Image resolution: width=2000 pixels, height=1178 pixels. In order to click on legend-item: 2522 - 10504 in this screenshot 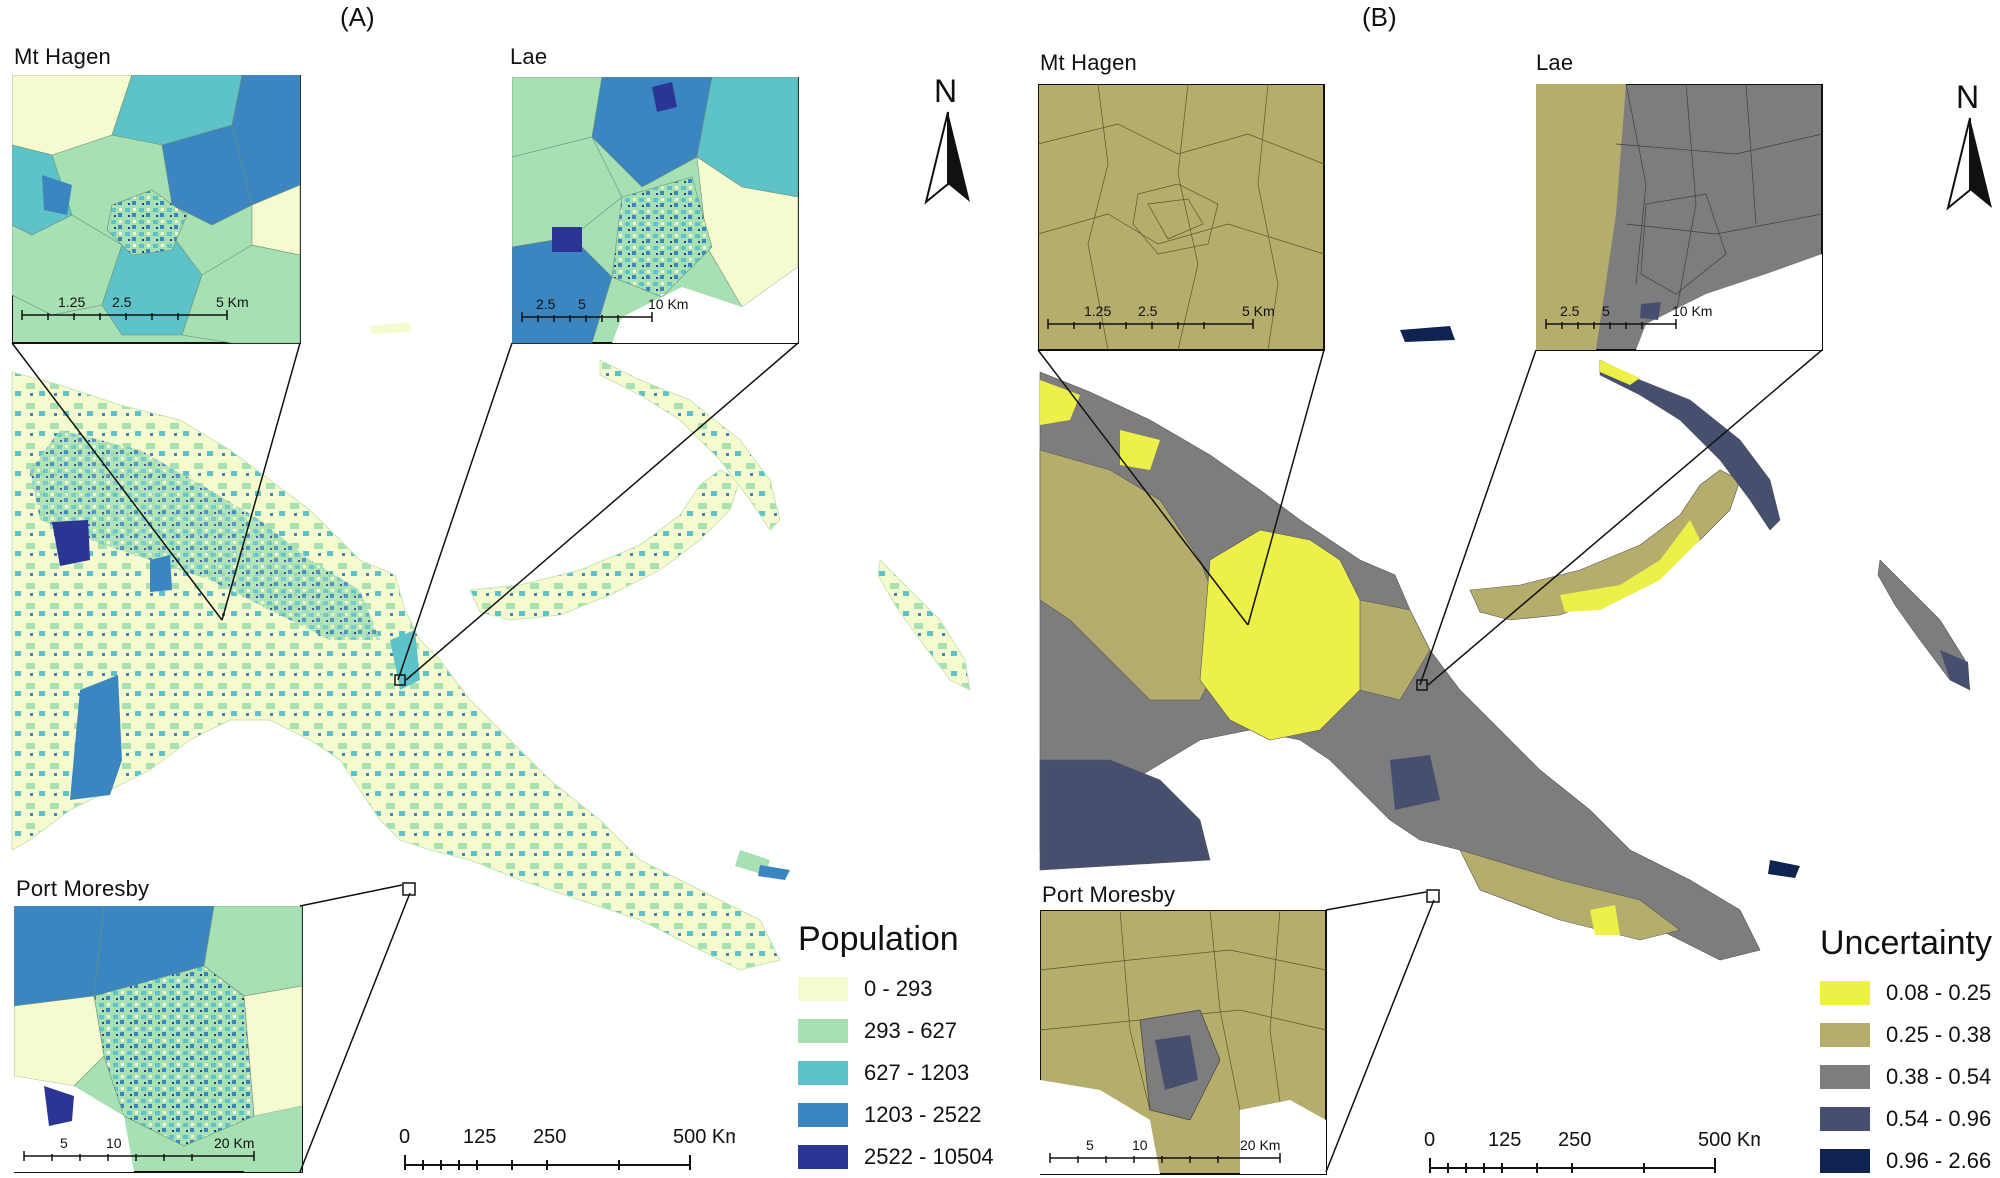, I will do `click(896, 1157)`.